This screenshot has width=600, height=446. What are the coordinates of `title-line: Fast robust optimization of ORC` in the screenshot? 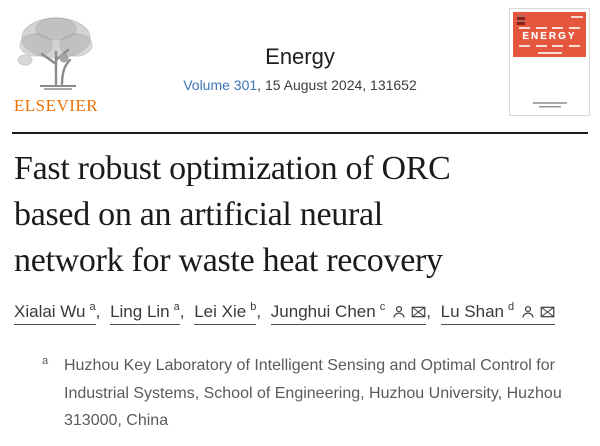 It's located at (232, 168).